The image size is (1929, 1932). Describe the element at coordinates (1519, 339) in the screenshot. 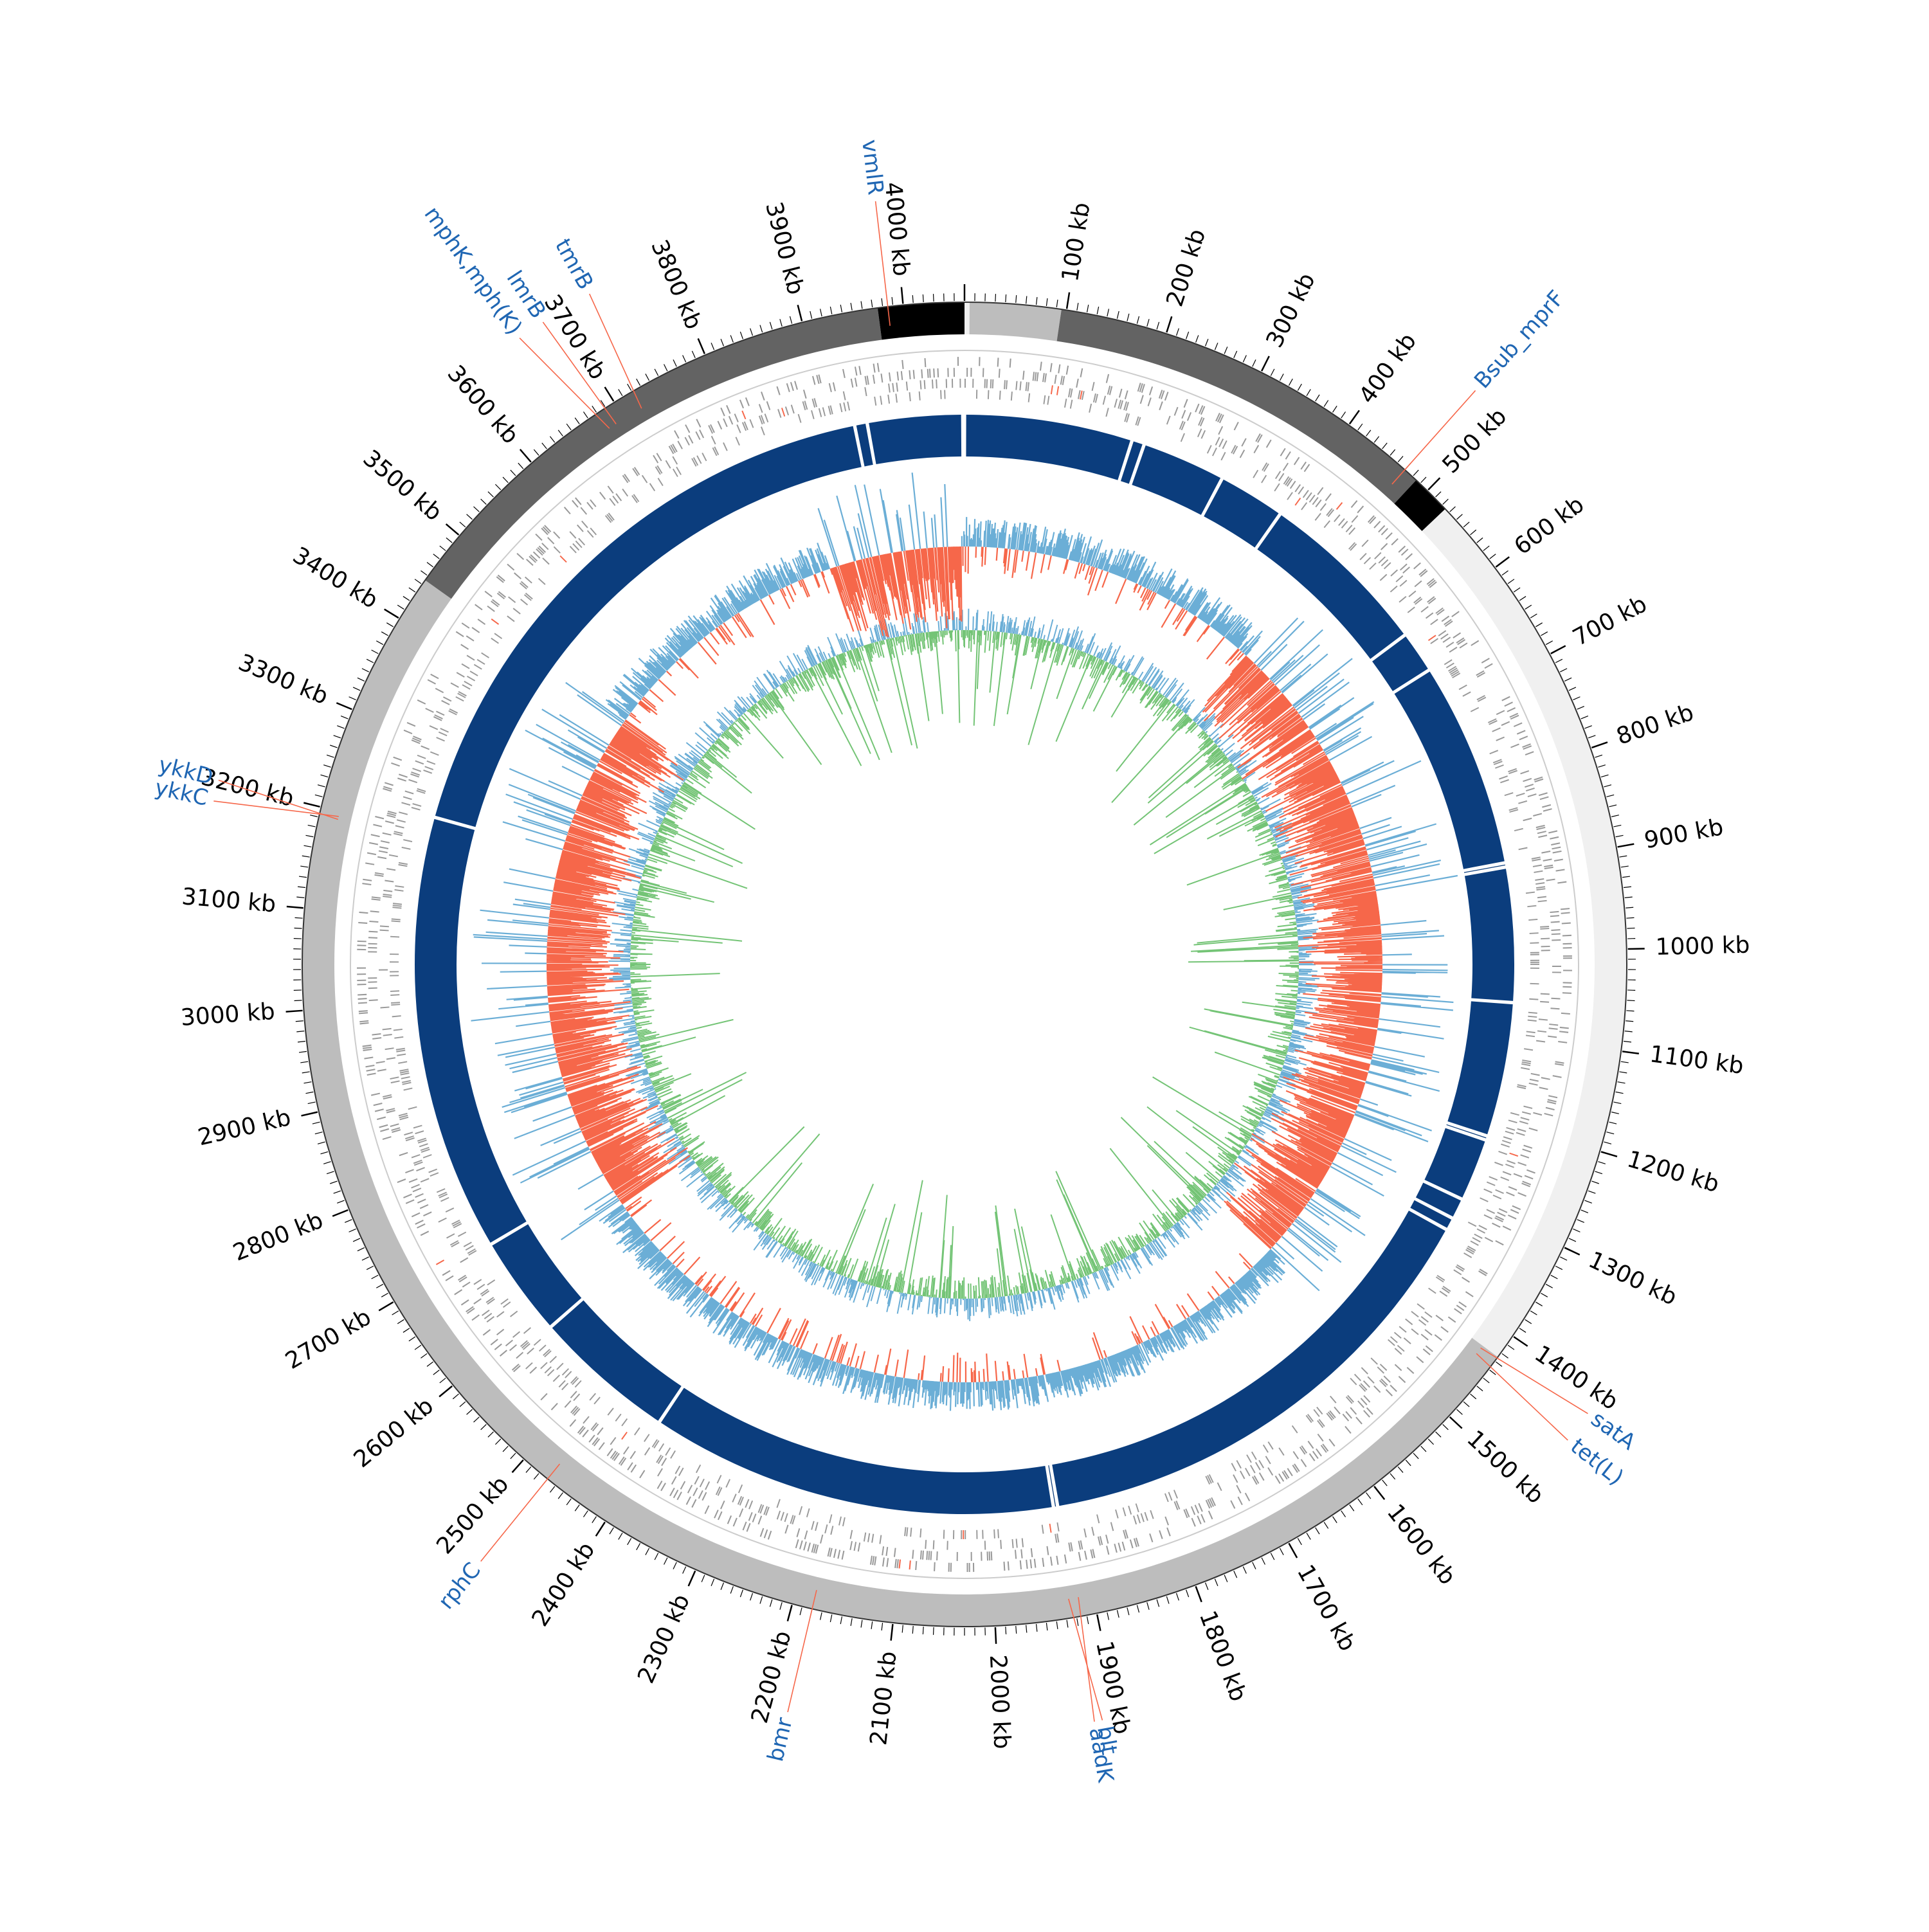

I see `gene-label: Bsub_mprF` at that location.